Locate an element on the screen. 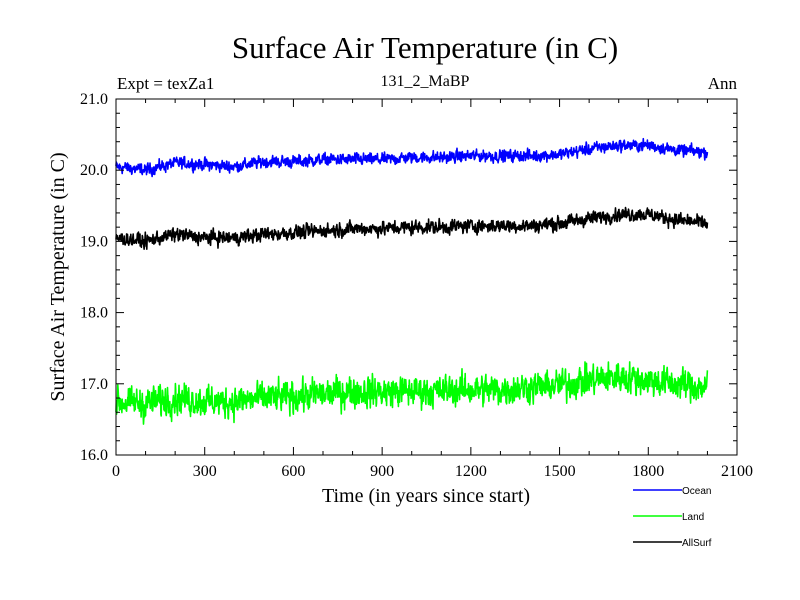  x-tick-label: 300 is located at coordinates (205, 471).